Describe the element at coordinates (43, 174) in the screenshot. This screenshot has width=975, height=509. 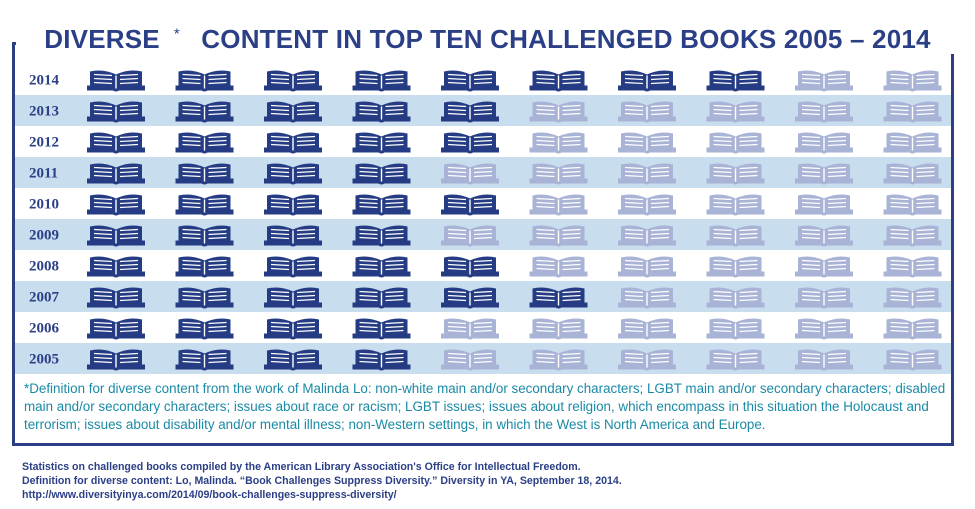
I see `year-label: 2011` at that location.